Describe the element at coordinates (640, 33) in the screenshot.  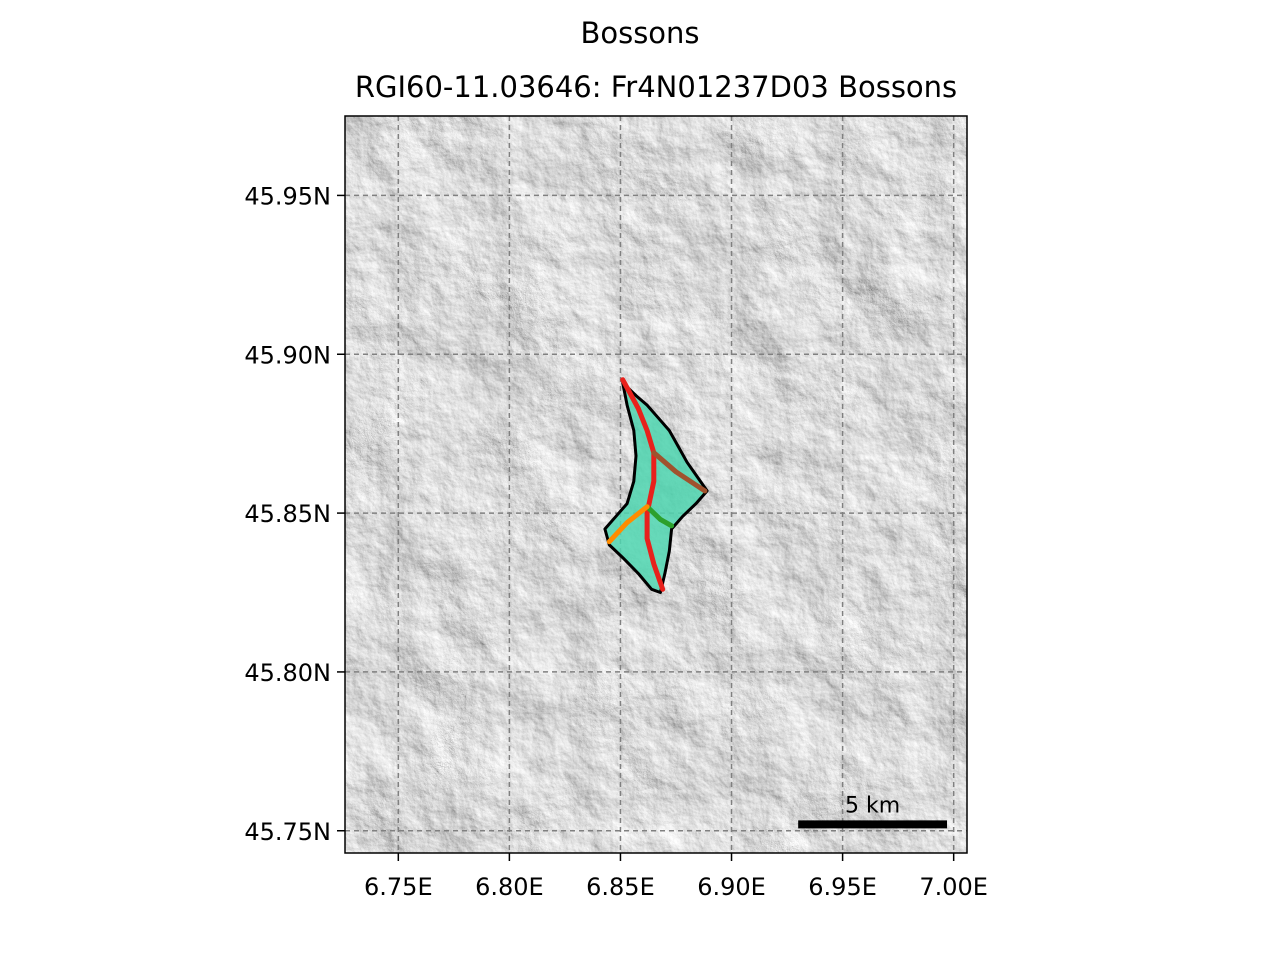
I see `figure-suptitle: Bossons` at that location.